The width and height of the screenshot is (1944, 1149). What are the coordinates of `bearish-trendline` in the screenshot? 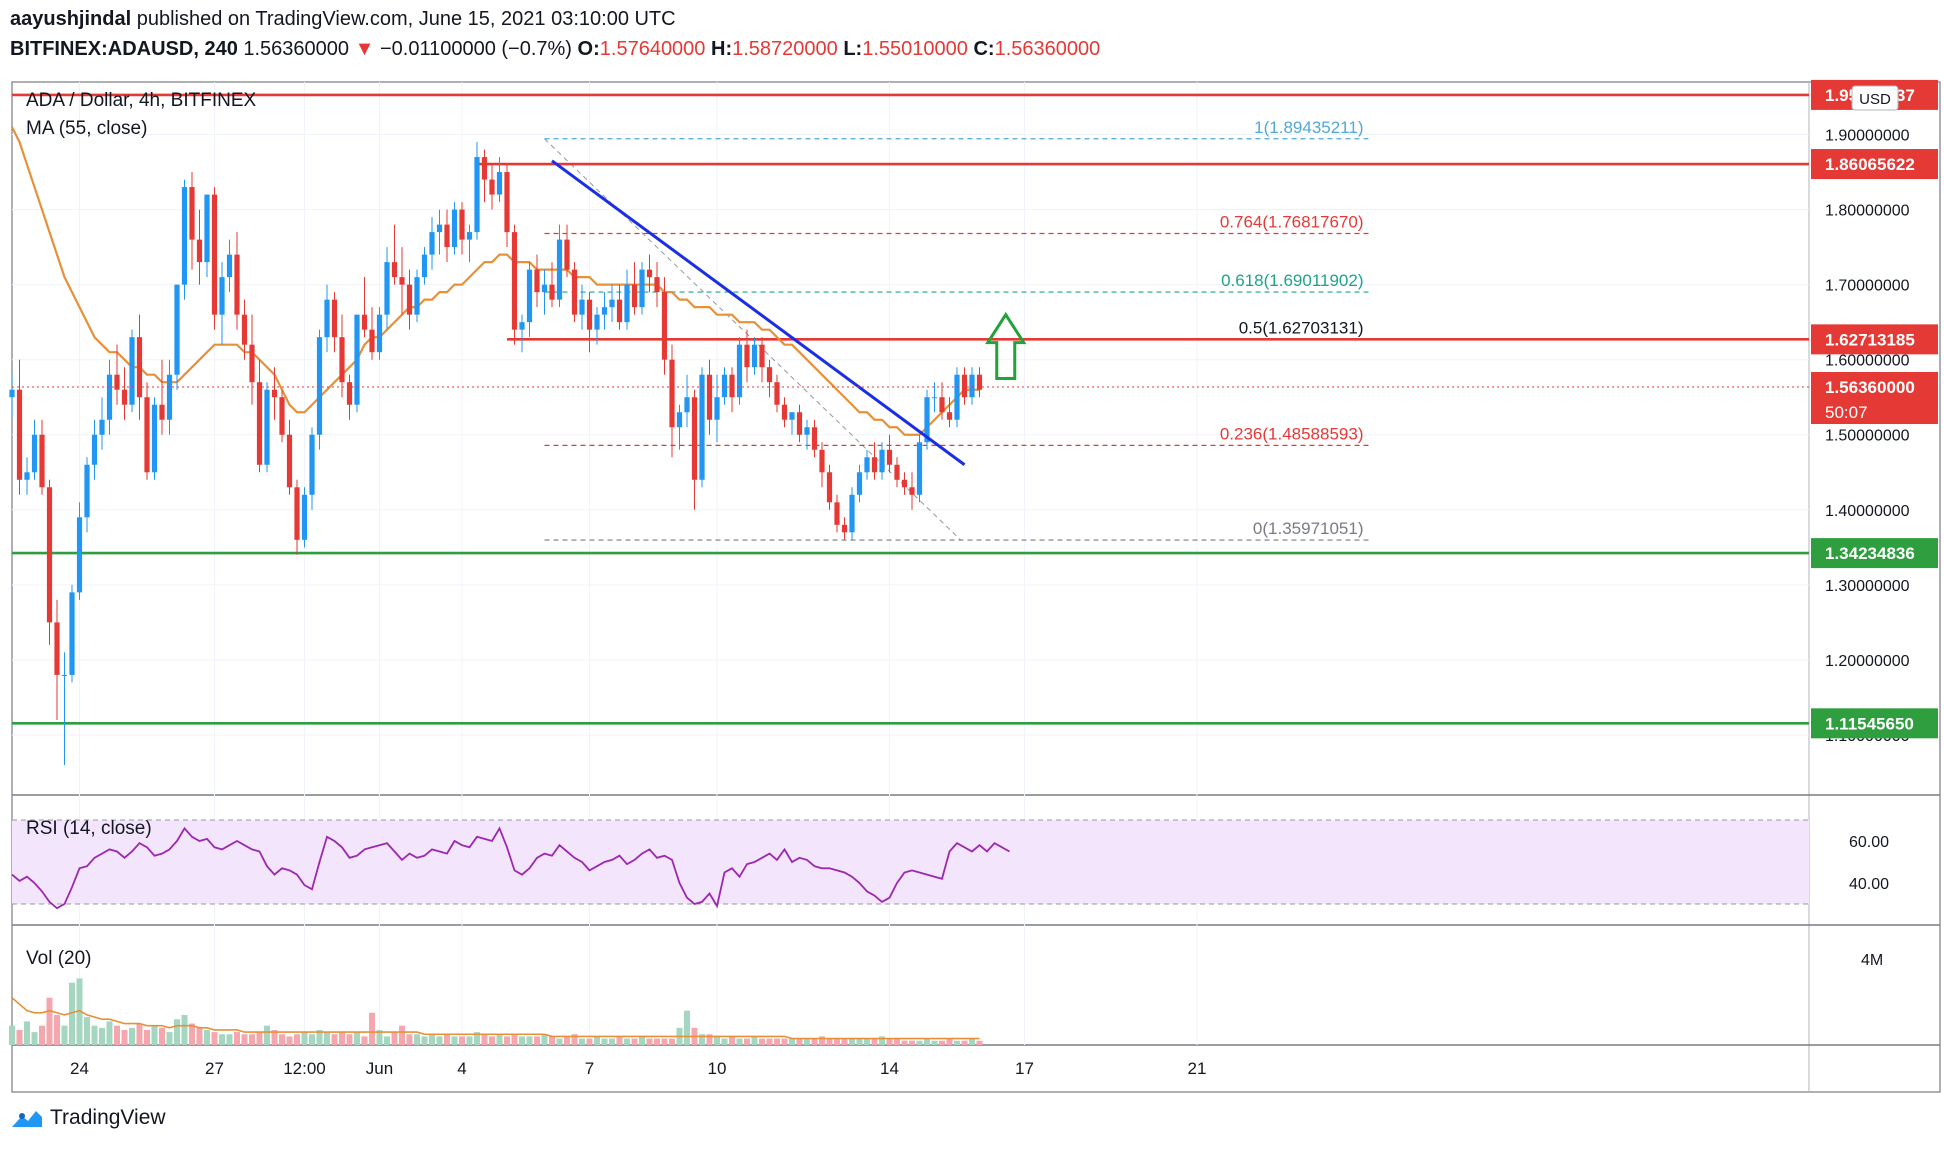 It's located at (758, 312).